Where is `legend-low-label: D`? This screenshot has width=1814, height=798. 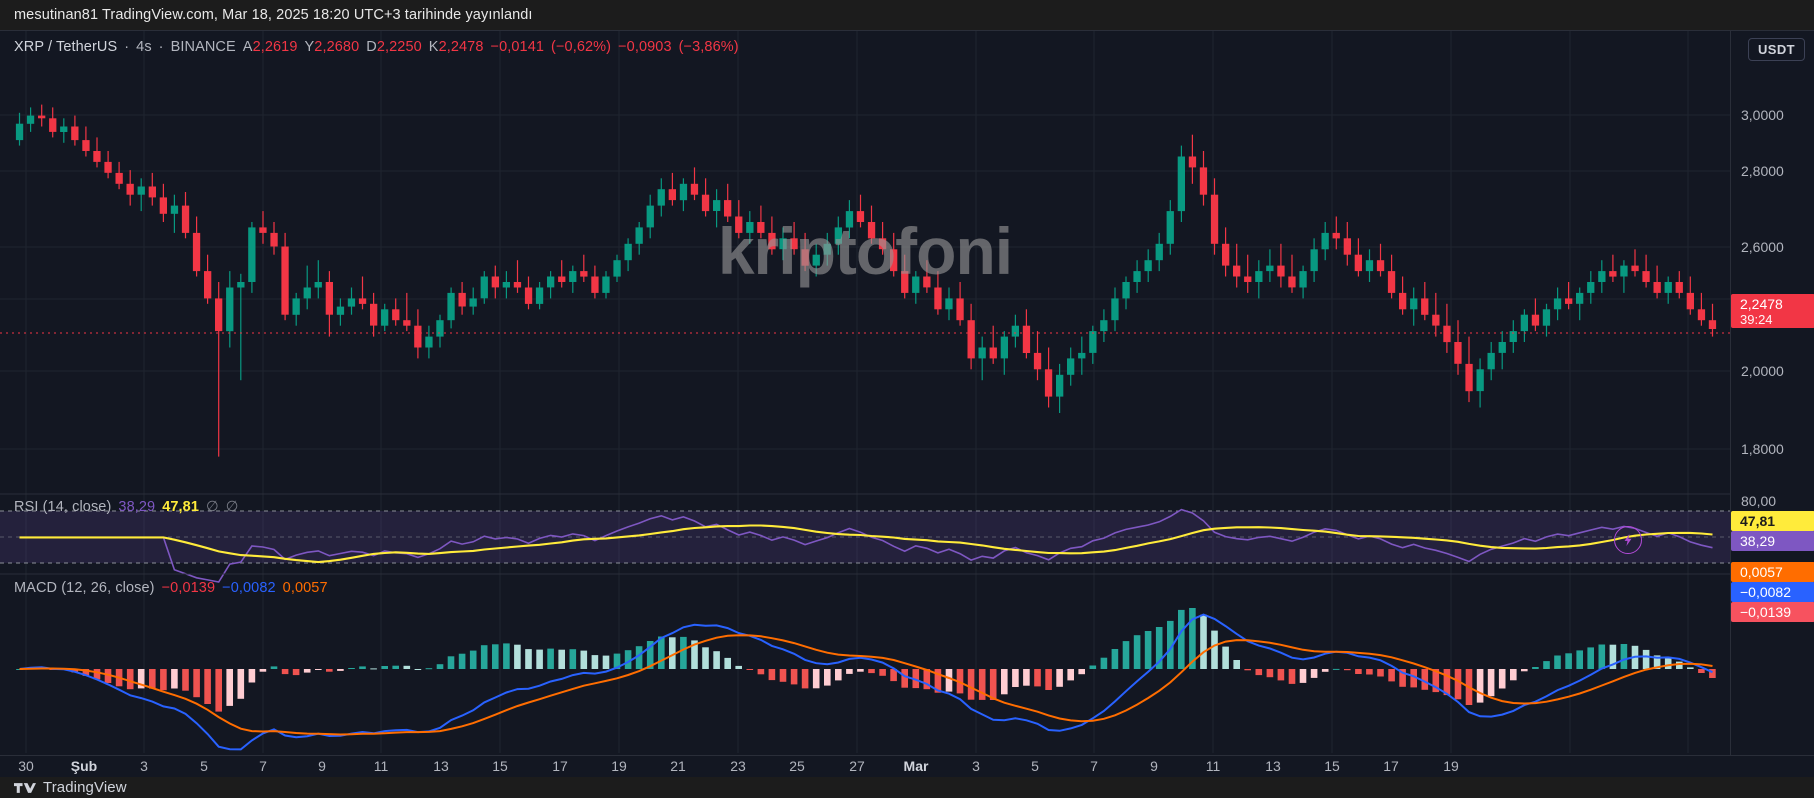 legend-low-label: D is located at coordinates (371, 47).